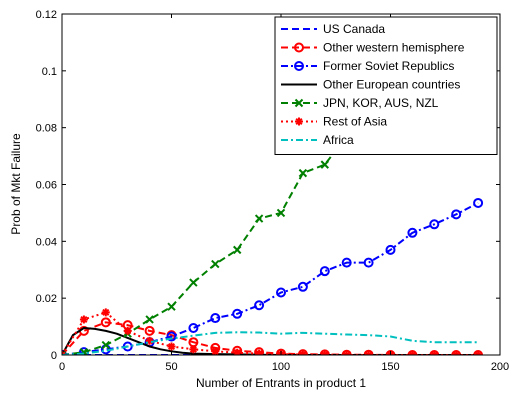 This screenshot has width=509, height=394. I want to click on series-5-point-13-stroke-b, so click(325, 164).